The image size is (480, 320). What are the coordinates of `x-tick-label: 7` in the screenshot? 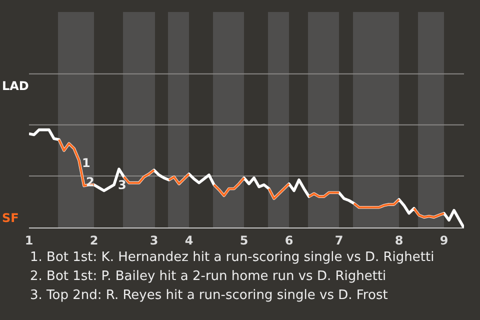 It's located at (339, 241).